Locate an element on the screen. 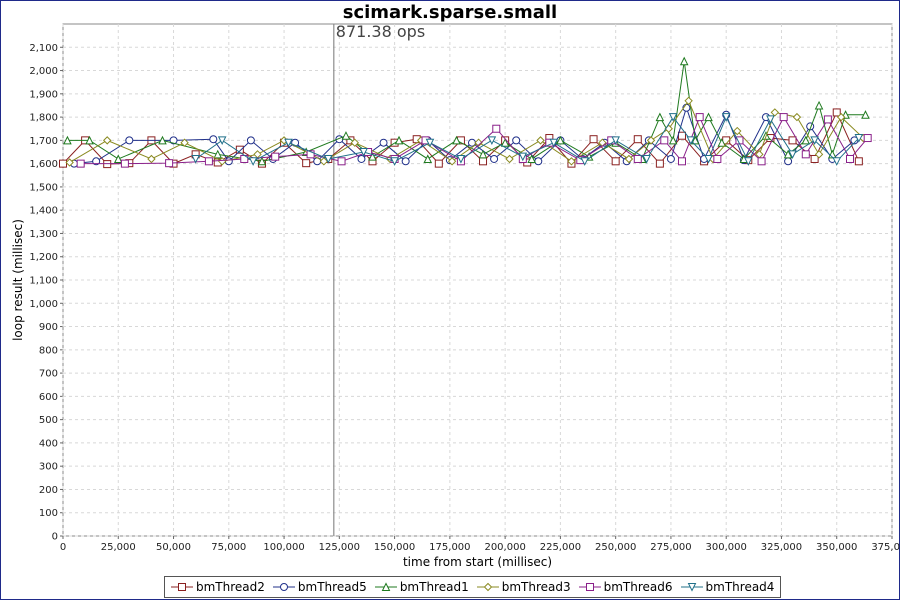  legend-item: bmThread2 is located at coordinates (218, 587).